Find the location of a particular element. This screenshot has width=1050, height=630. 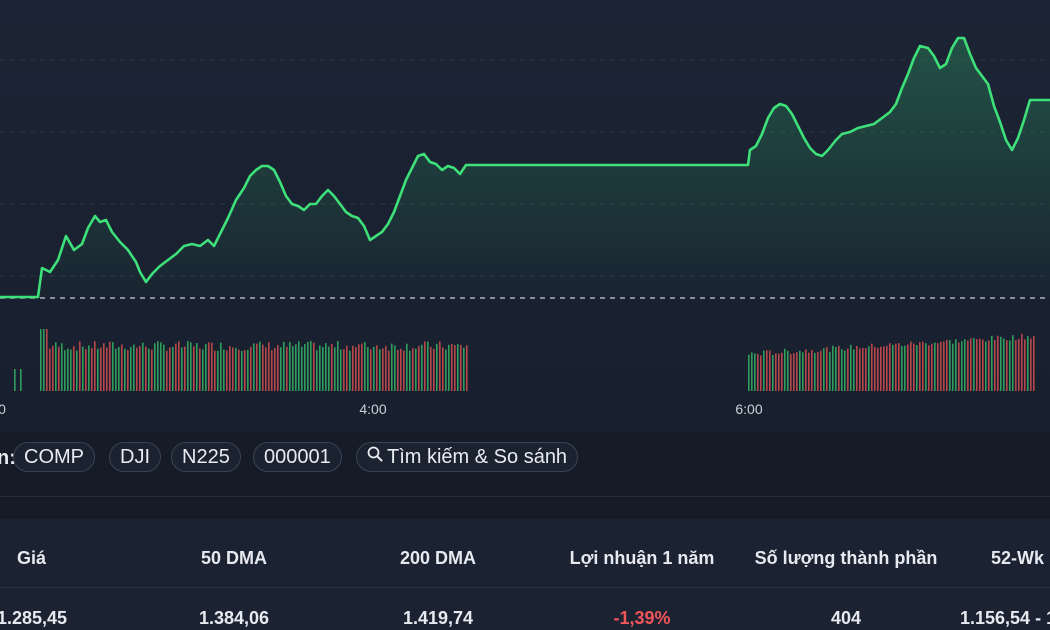

stat-header-constituents: Số lượng thành phần is located at coordinates (846, 558).